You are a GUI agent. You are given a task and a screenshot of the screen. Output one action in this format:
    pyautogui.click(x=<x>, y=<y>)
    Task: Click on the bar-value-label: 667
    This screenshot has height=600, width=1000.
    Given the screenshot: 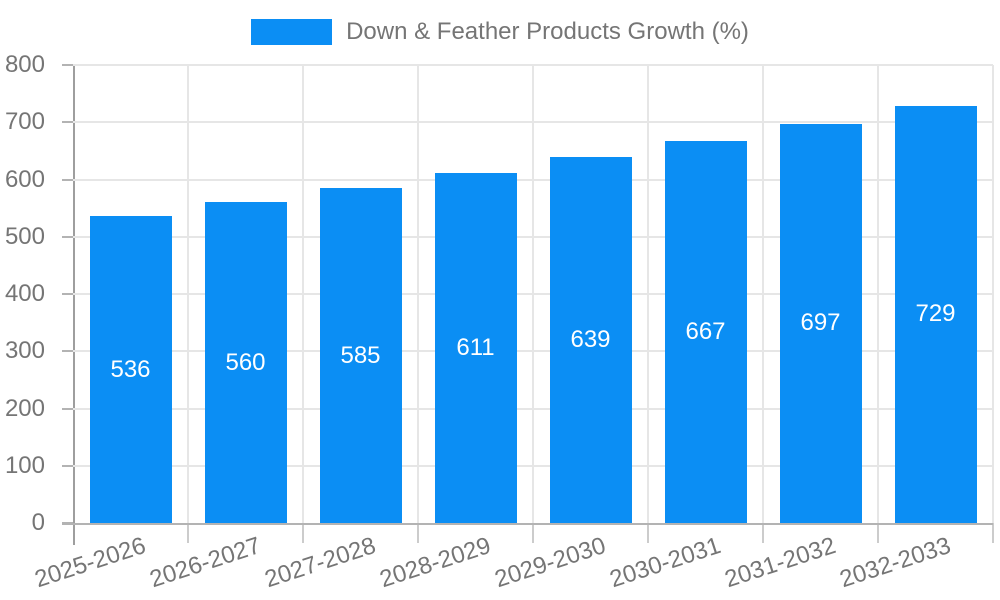 What is the action you would take?
    pyautogui.click(x=705, y=332)
    